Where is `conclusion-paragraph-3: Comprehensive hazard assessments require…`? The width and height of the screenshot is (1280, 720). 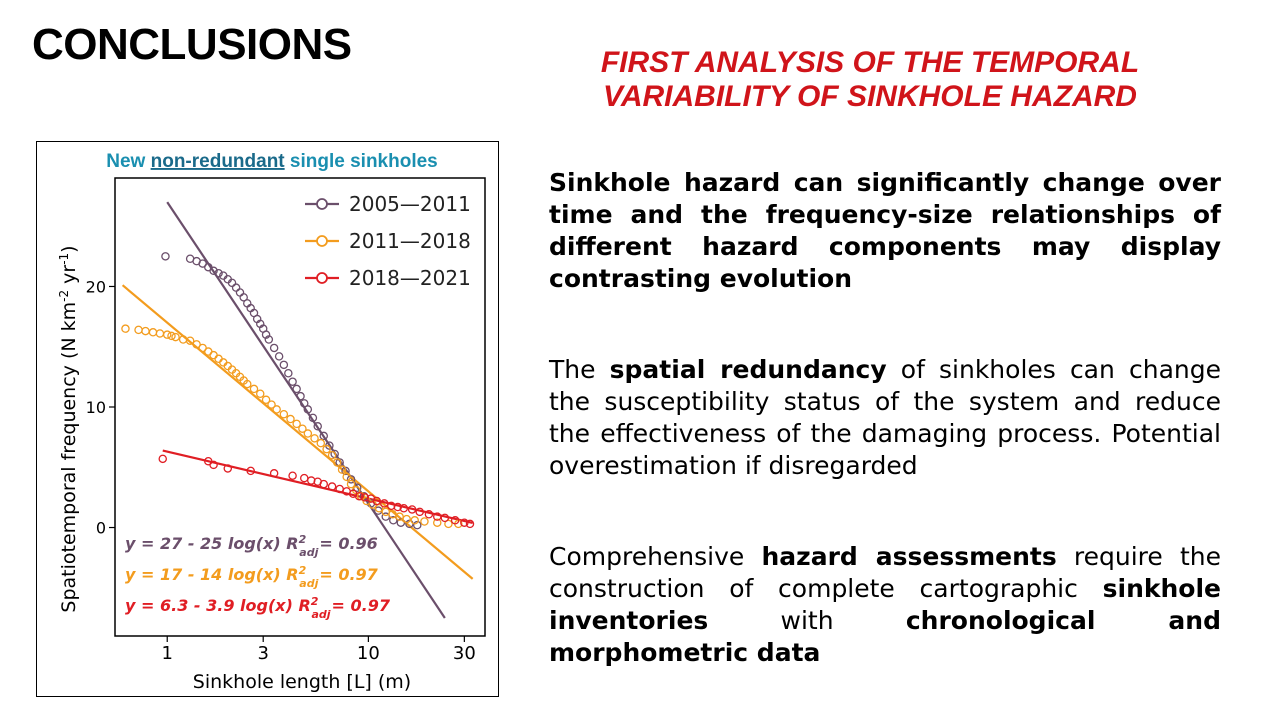 conclusion-paragraph-3: Comprehensive hazard assessments require… is located at coordinates (885, 605).